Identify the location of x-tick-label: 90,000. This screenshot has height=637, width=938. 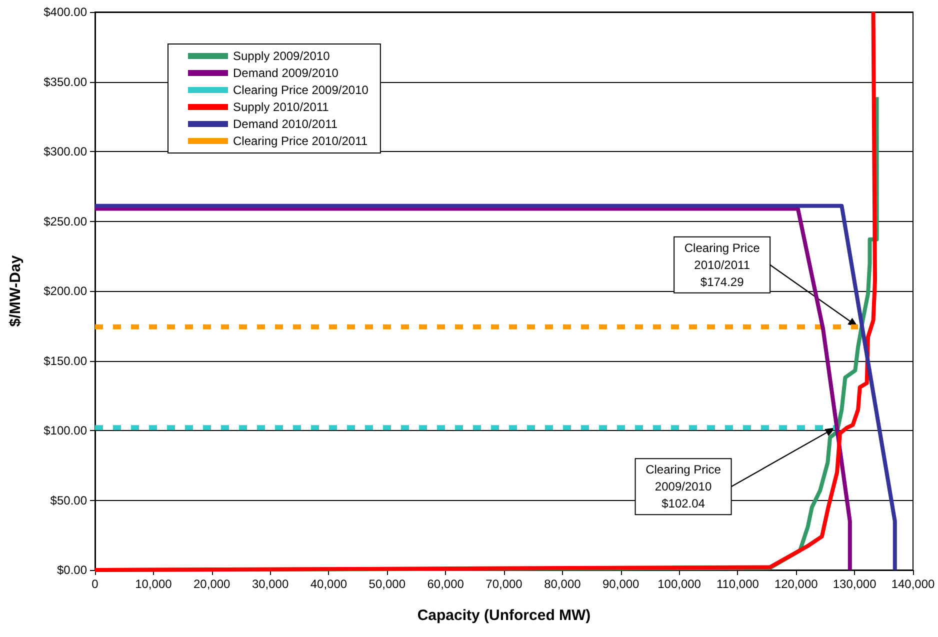
(621, 584).